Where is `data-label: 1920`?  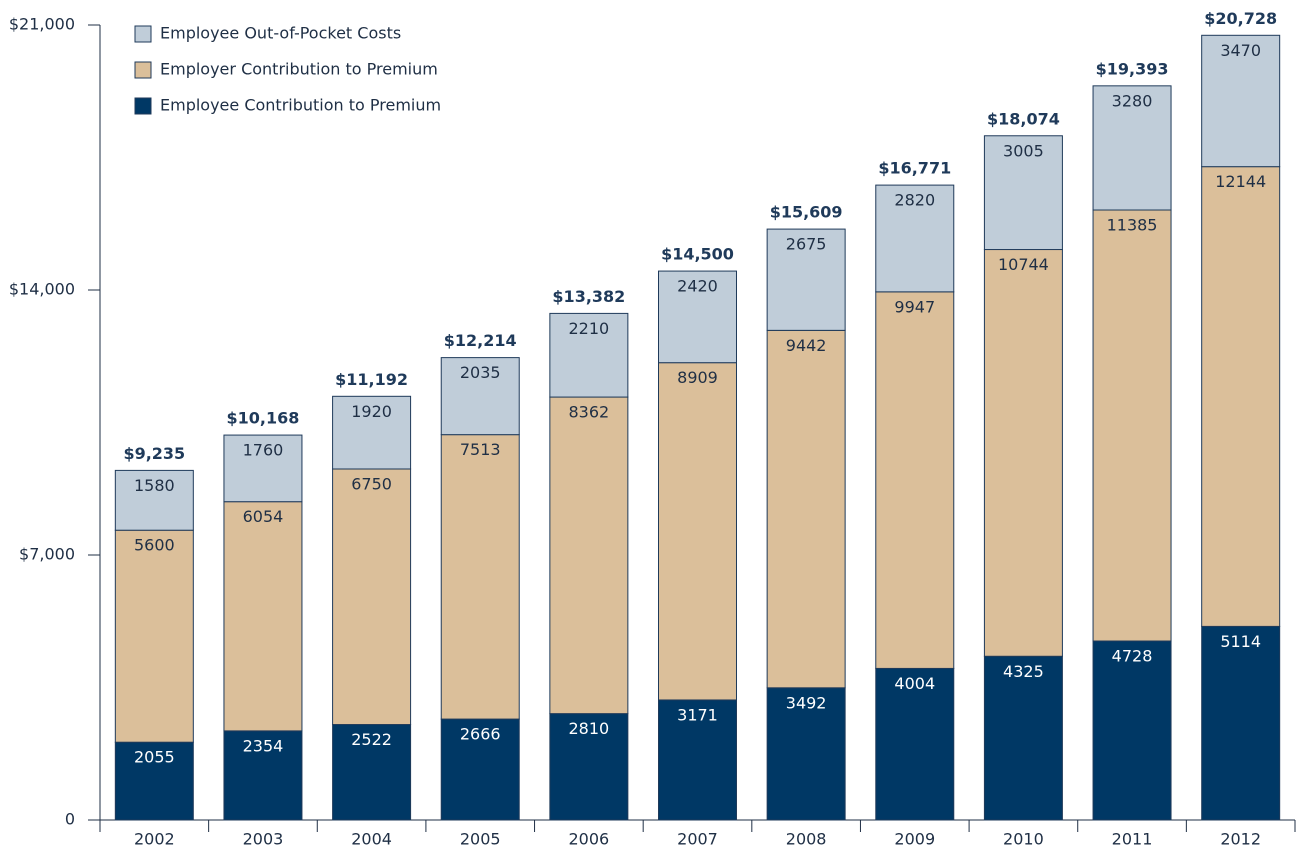
data-label: 1920 is located at coordinates (371, 411).